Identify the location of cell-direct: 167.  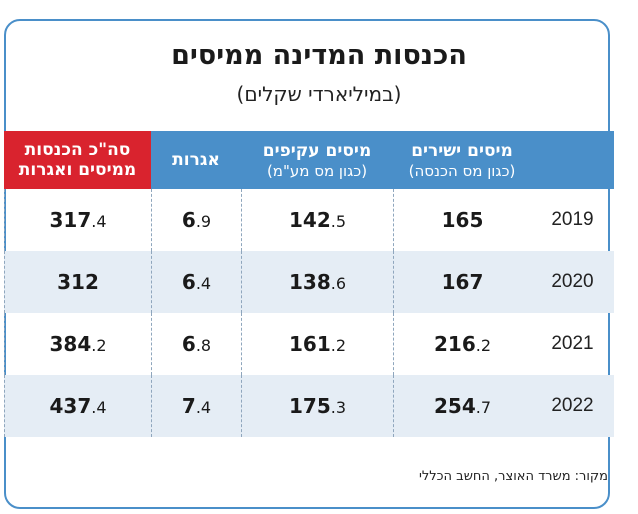
(462, 282).